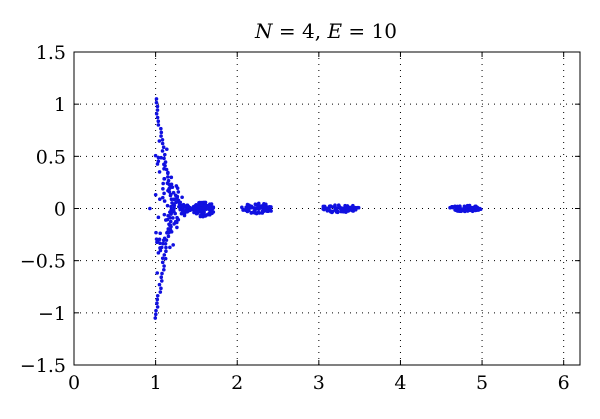 The image size is (600, 419). Describe the element at coordinates (51, 53) in the screenshot. I see `y-tick-label: 1.5` at that location.